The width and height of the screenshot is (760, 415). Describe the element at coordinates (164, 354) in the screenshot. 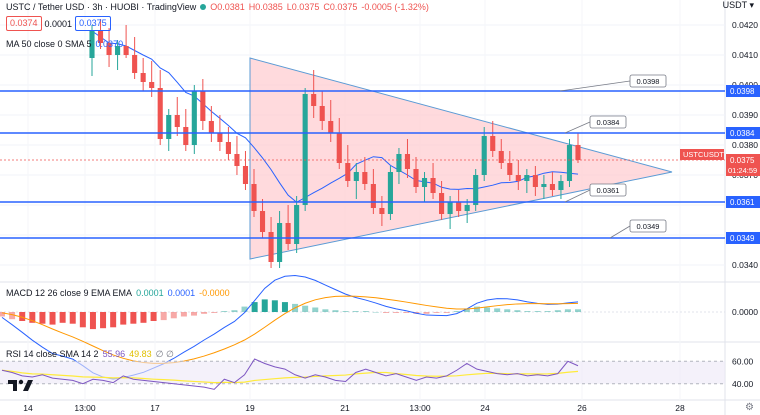

I see `rsi-value-3: ∅ ∅` at that location.